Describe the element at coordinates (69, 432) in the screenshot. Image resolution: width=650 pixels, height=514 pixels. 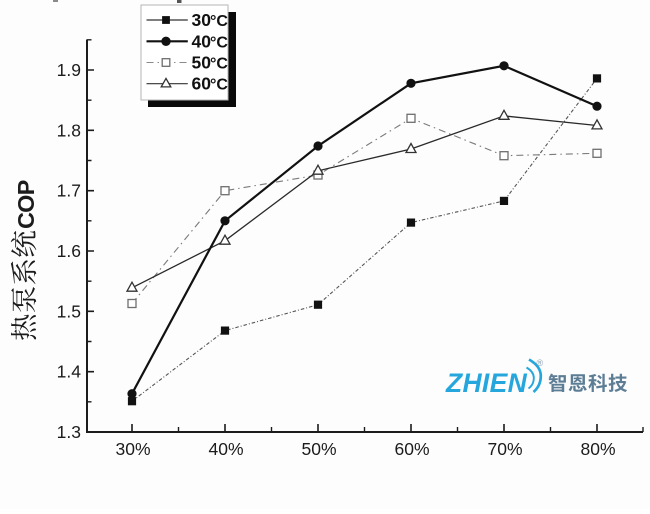
I see `svg-text: 1.3` at that location.